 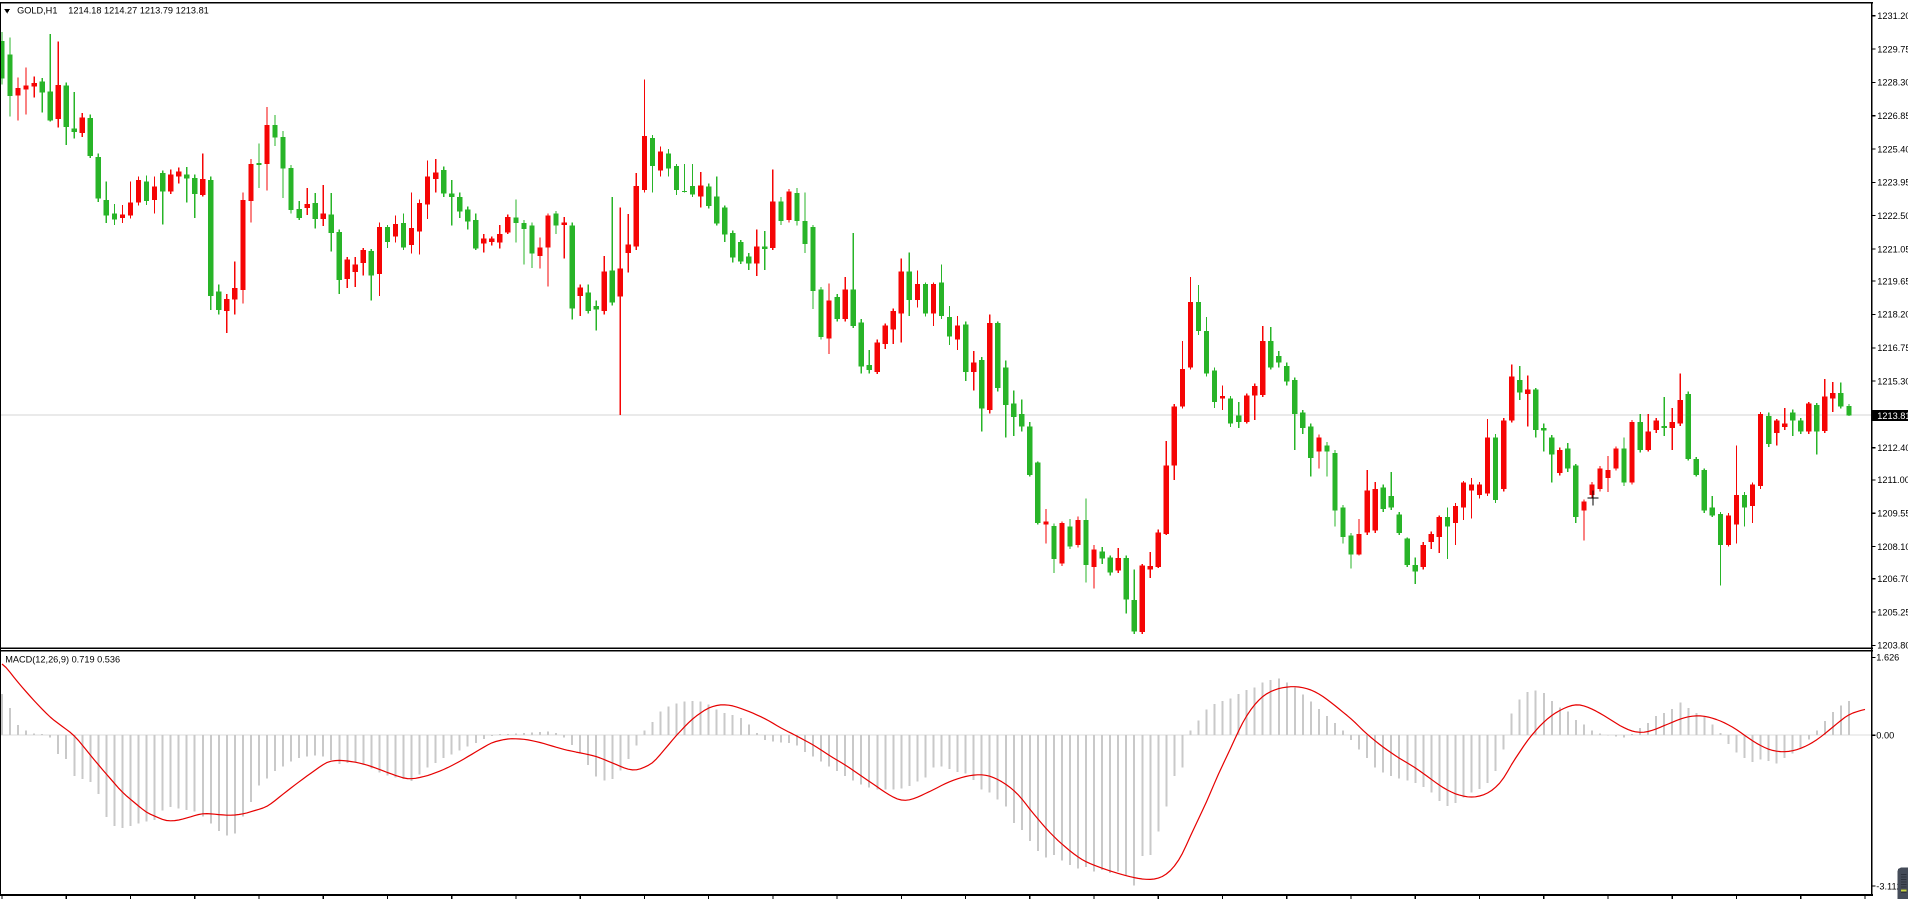 What do you see at coordinates (1892, 514) in the screenshot?
I see `svg-text: 1209.55` at bounding box center [1892, 514].